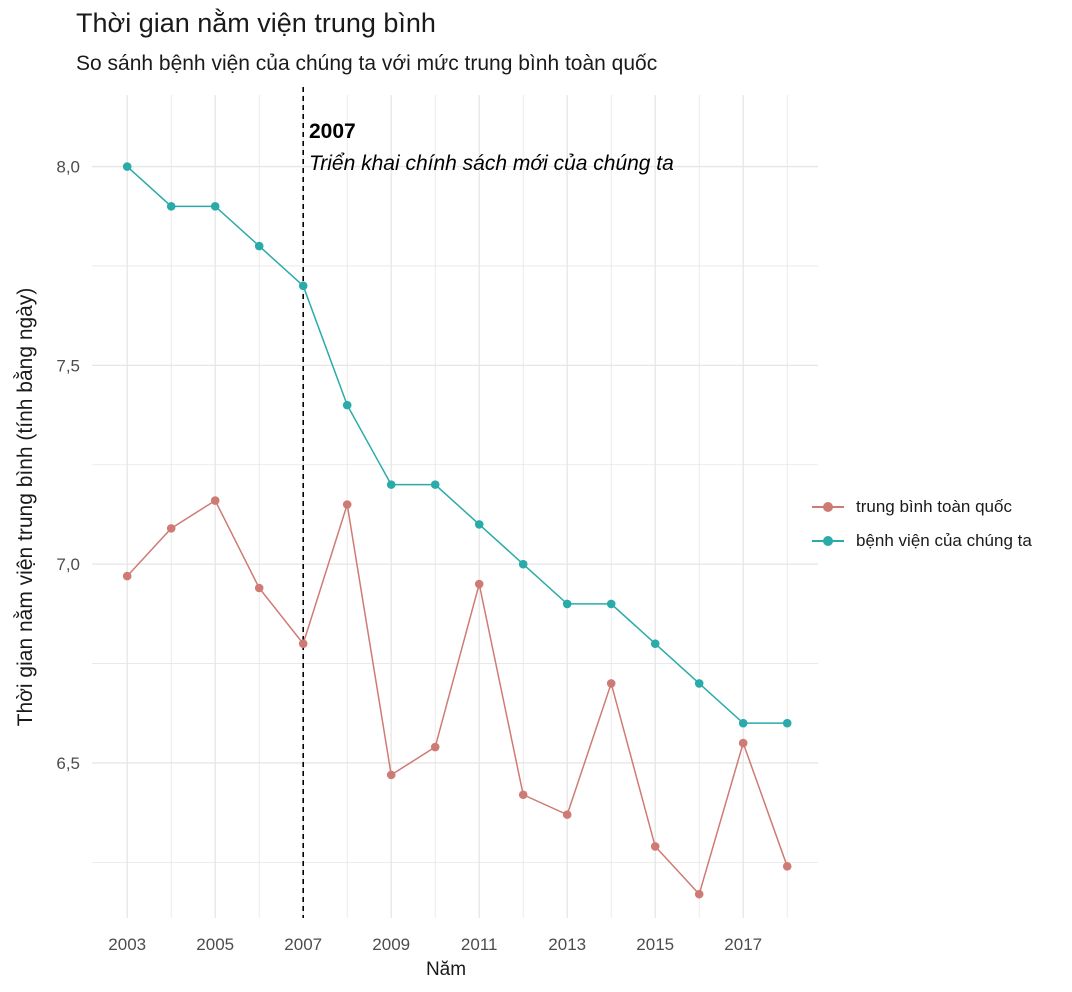 This screenshot has height=992, width=1072. What do you see at coordinates (828, 541) in the screenshot?
I see `legend-key-hospital` at bounding box center [828, 541].